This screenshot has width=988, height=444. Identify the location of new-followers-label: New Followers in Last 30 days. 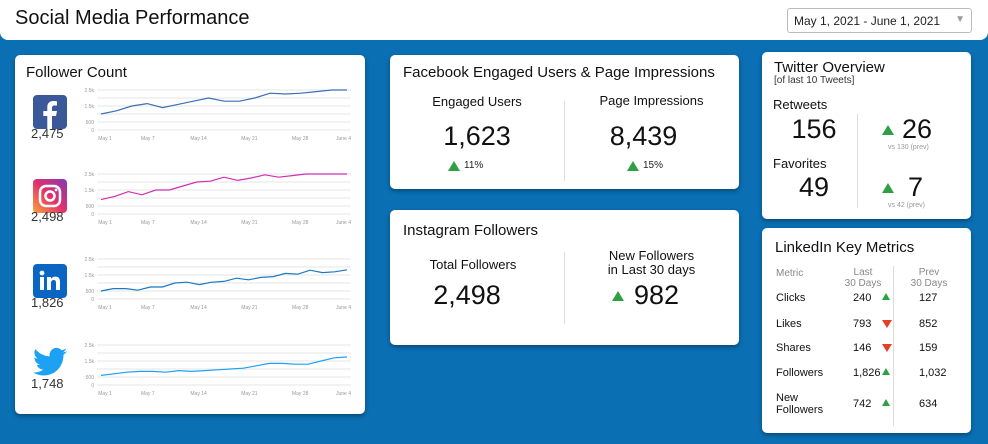
(651, 263).